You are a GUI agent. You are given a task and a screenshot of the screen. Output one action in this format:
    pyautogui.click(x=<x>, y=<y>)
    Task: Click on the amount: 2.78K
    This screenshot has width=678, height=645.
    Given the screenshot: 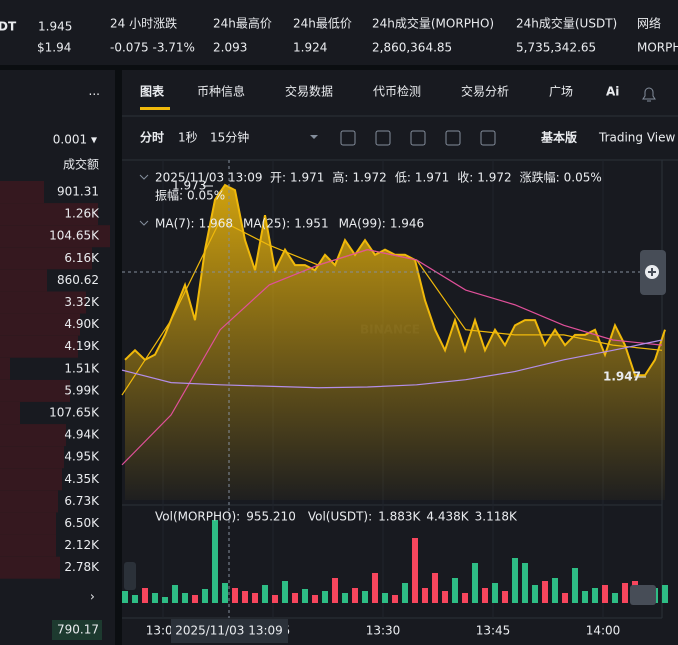 What is the action you would take?
    pyautogui.click(x=82, y=567)
    